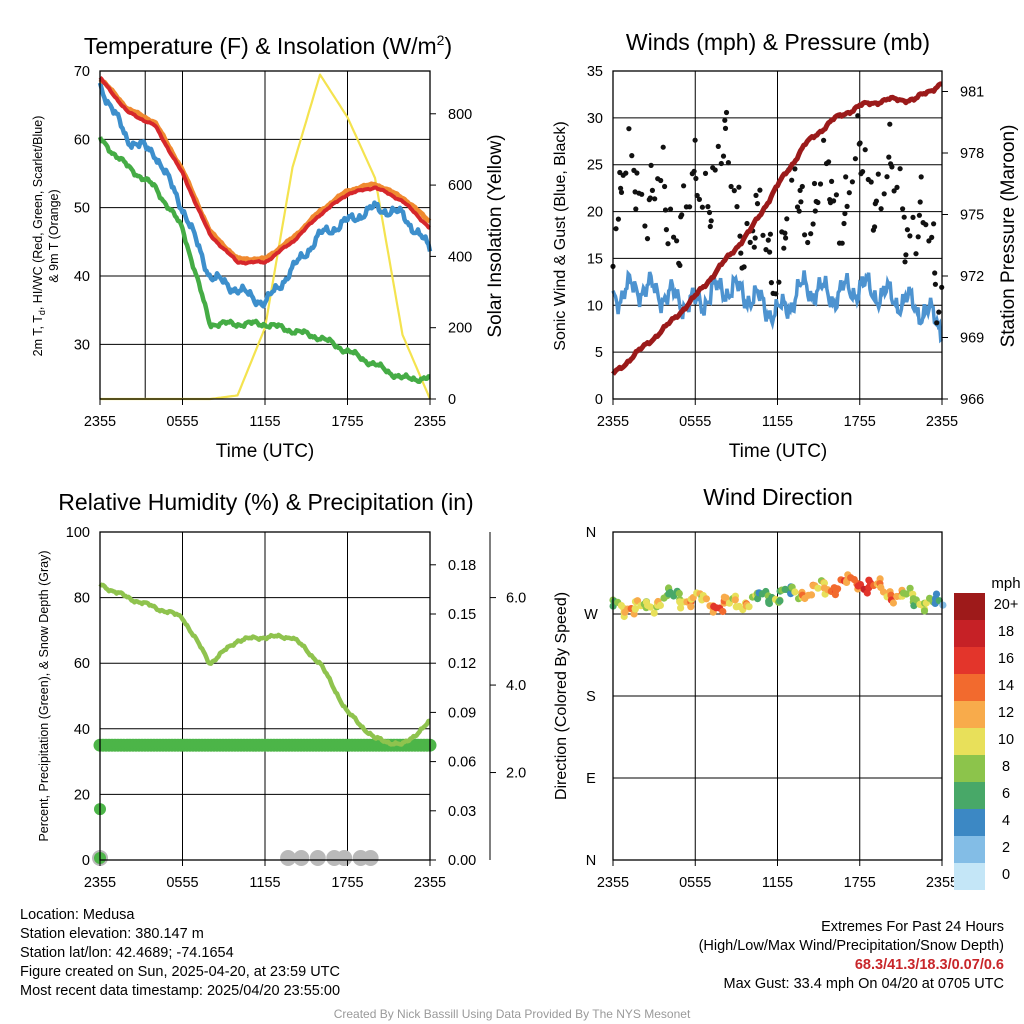 The width and height of the screenshot is (1024, 1024). Describe the element at coordinates (265, 696) in the screenshot. I see `humidity-grid` at that location.